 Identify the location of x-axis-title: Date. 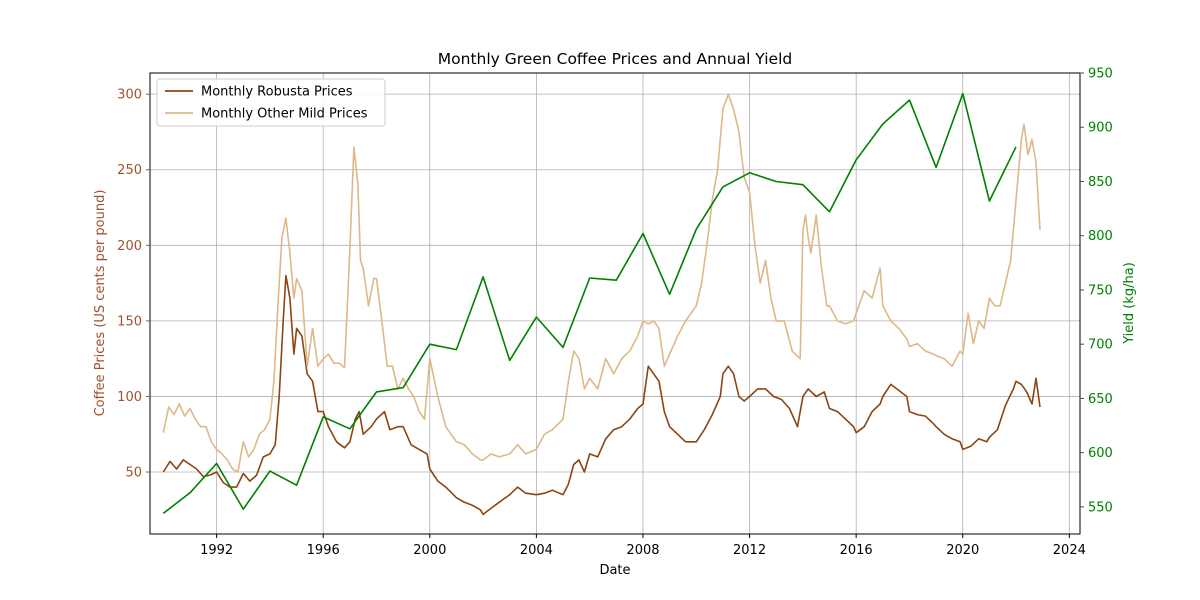
(614, 570).